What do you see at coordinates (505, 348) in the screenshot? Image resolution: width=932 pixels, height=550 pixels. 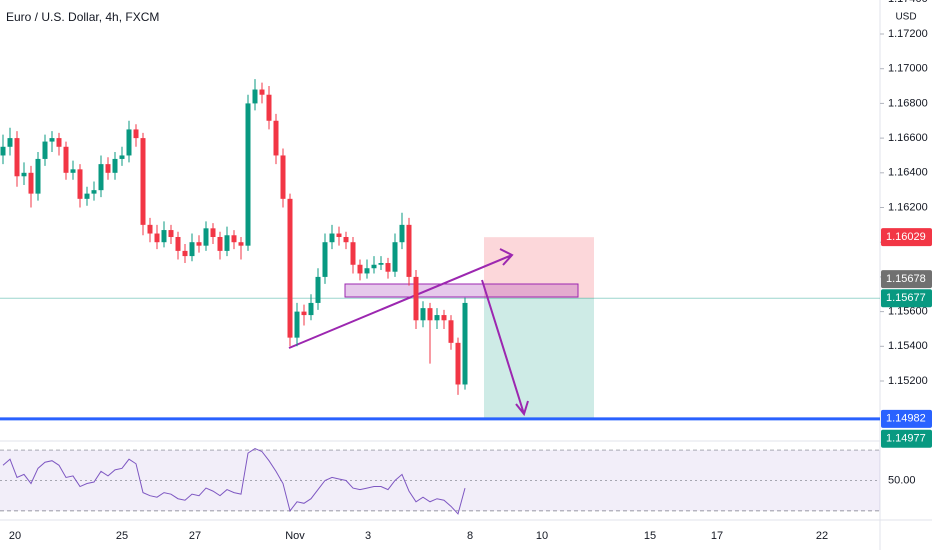 I see `down-arrow` at bounding box center [505, 348].